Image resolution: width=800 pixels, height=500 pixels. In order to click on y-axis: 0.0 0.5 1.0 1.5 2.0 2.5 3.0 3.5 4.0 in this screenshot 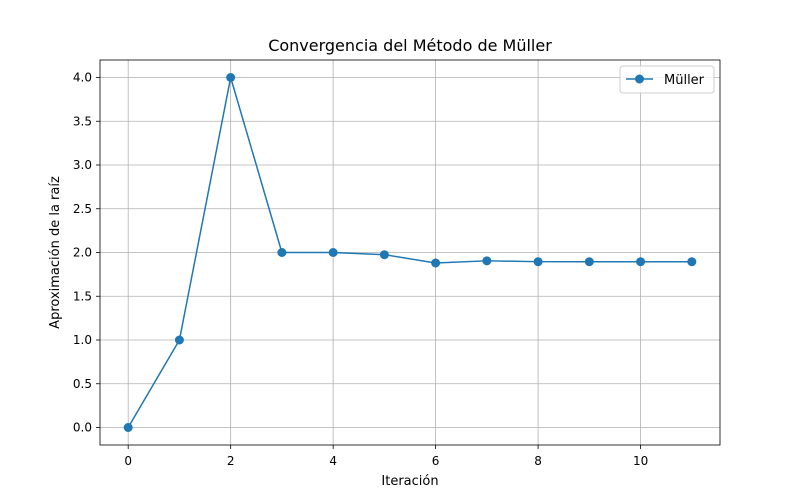, I will do `click(86, 253)`.